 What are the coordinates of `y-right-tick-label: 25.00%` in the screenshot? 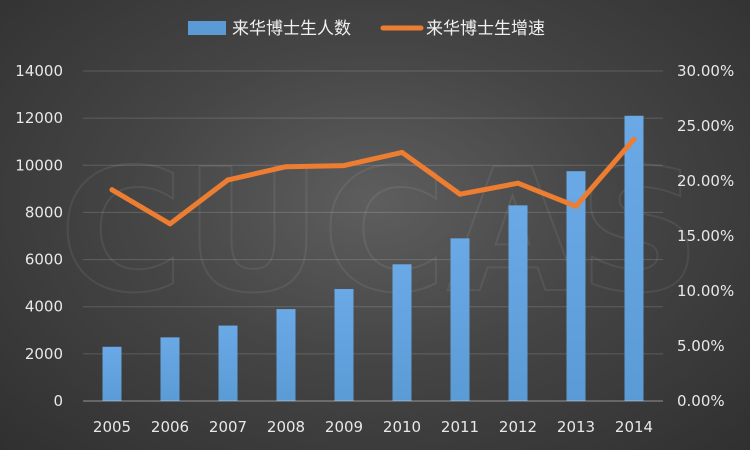 It's located at (705, 126).